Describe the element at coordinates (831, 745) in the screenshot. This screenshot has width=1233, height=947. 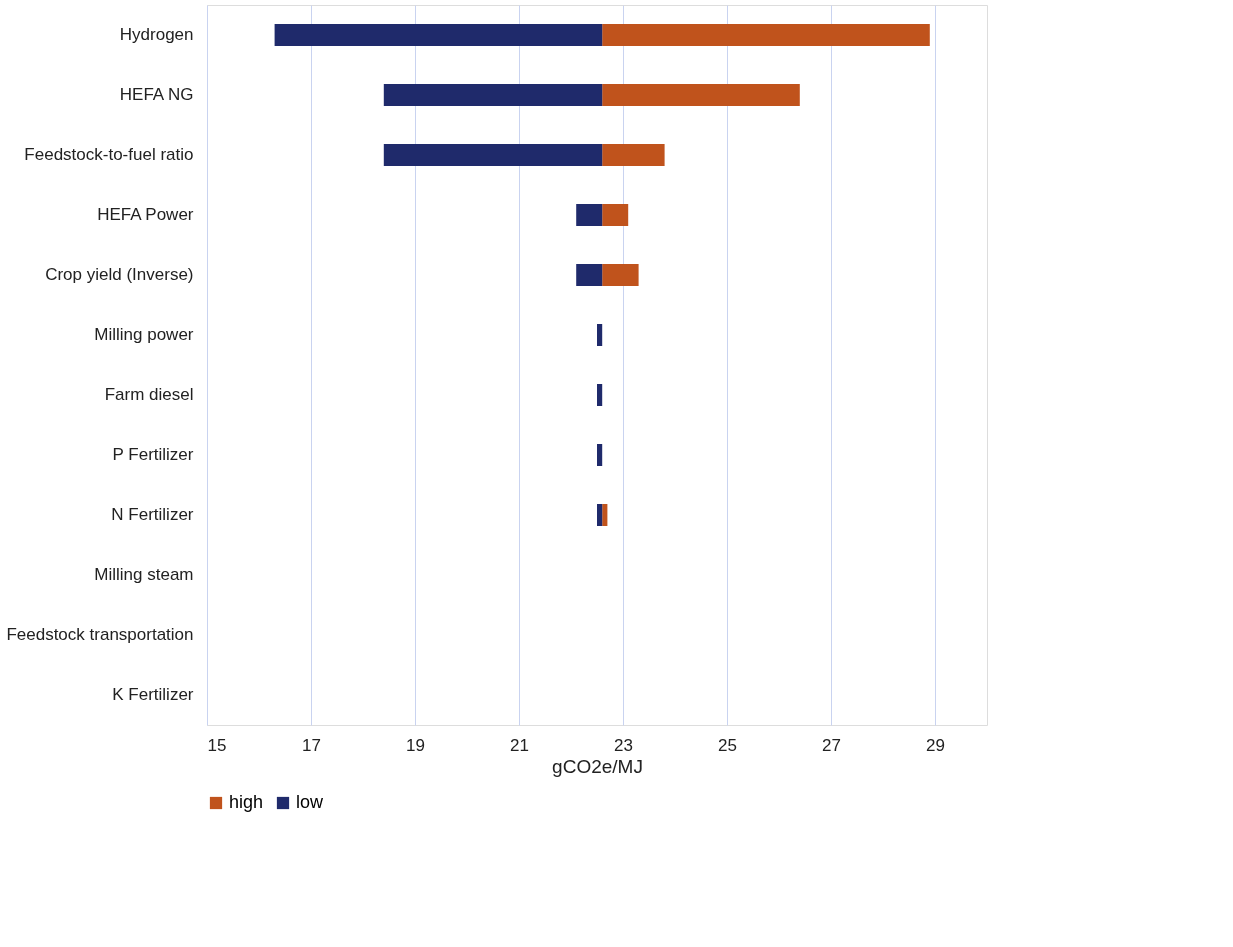
I see `x-tick-label: 27` at that location.